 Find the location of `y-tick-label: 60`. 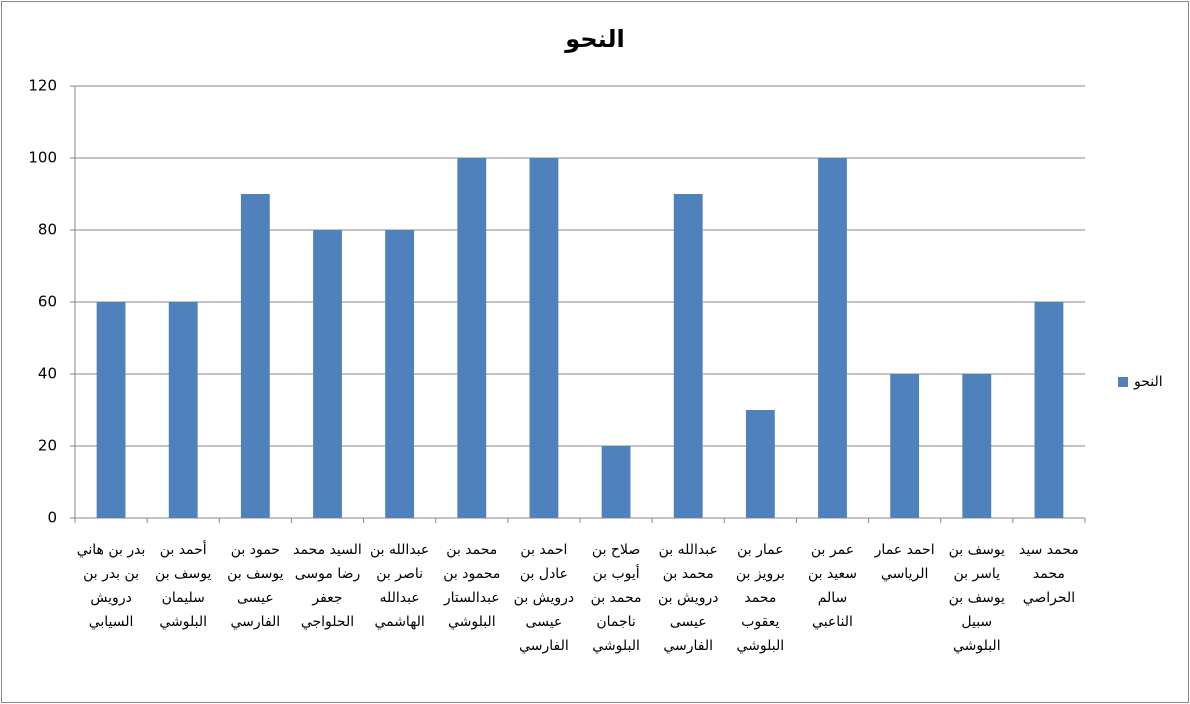

y-tick-label: 60 is located at coordinates (47, 302).